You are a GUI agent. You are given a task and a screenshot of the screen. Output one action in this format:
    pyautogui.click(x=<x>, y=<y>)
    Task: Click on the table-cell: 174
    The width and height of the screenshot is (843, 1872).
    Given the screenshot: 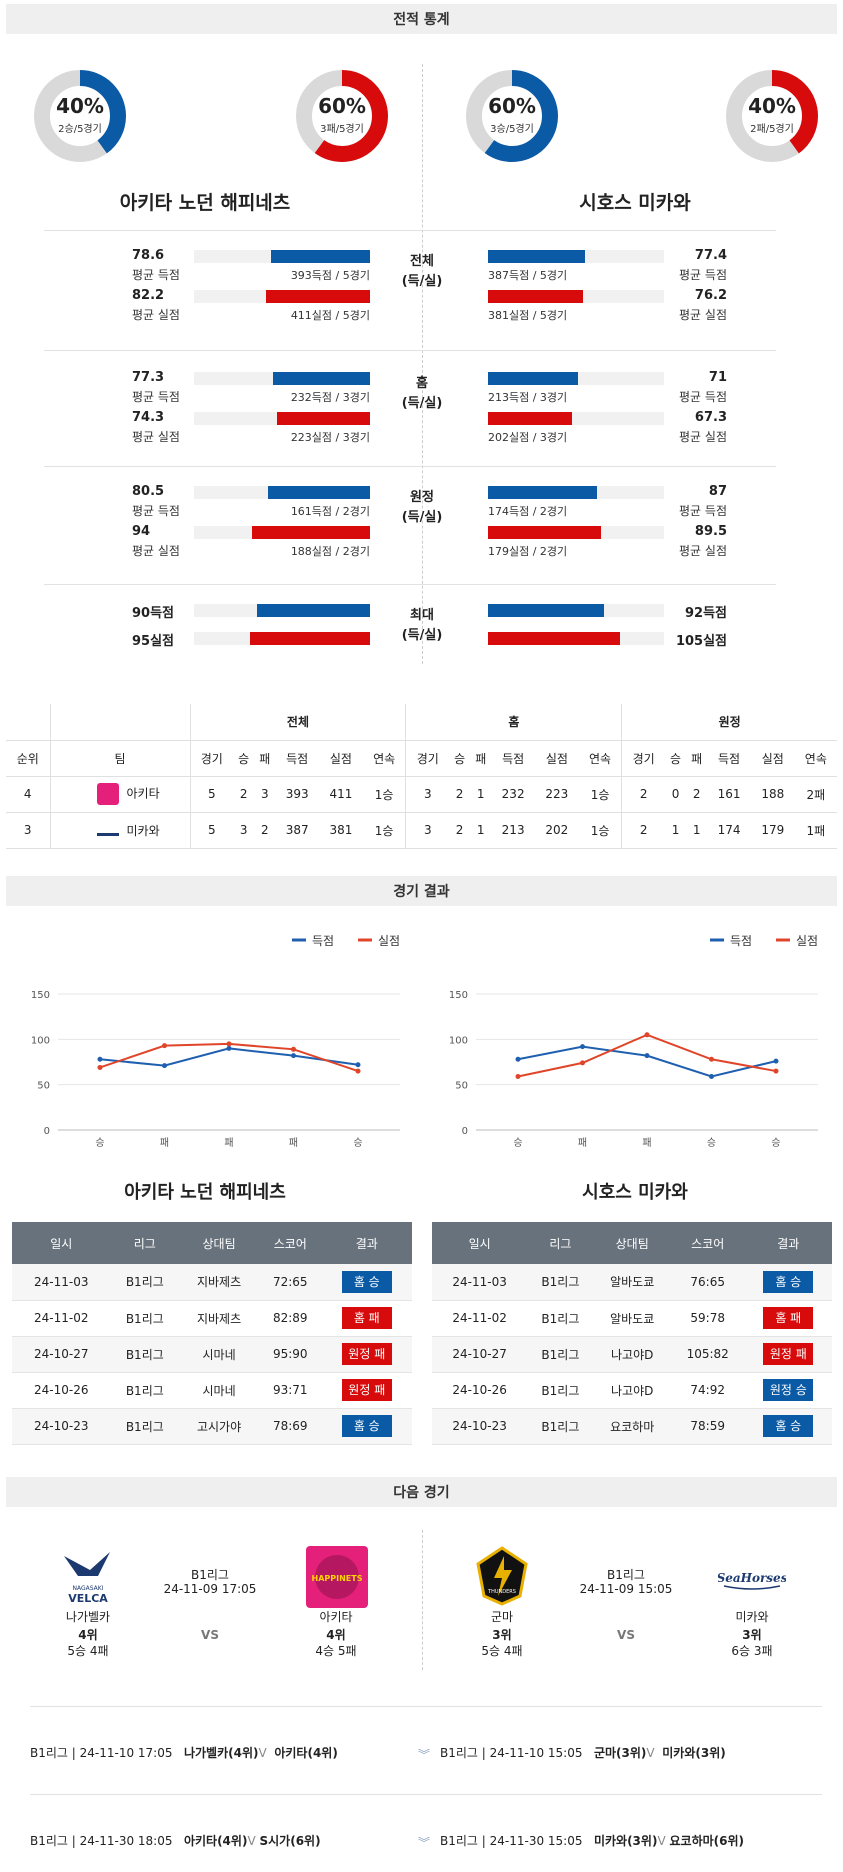 What is the action you would take?
    pyautogui.click(x=729, y=830)
    